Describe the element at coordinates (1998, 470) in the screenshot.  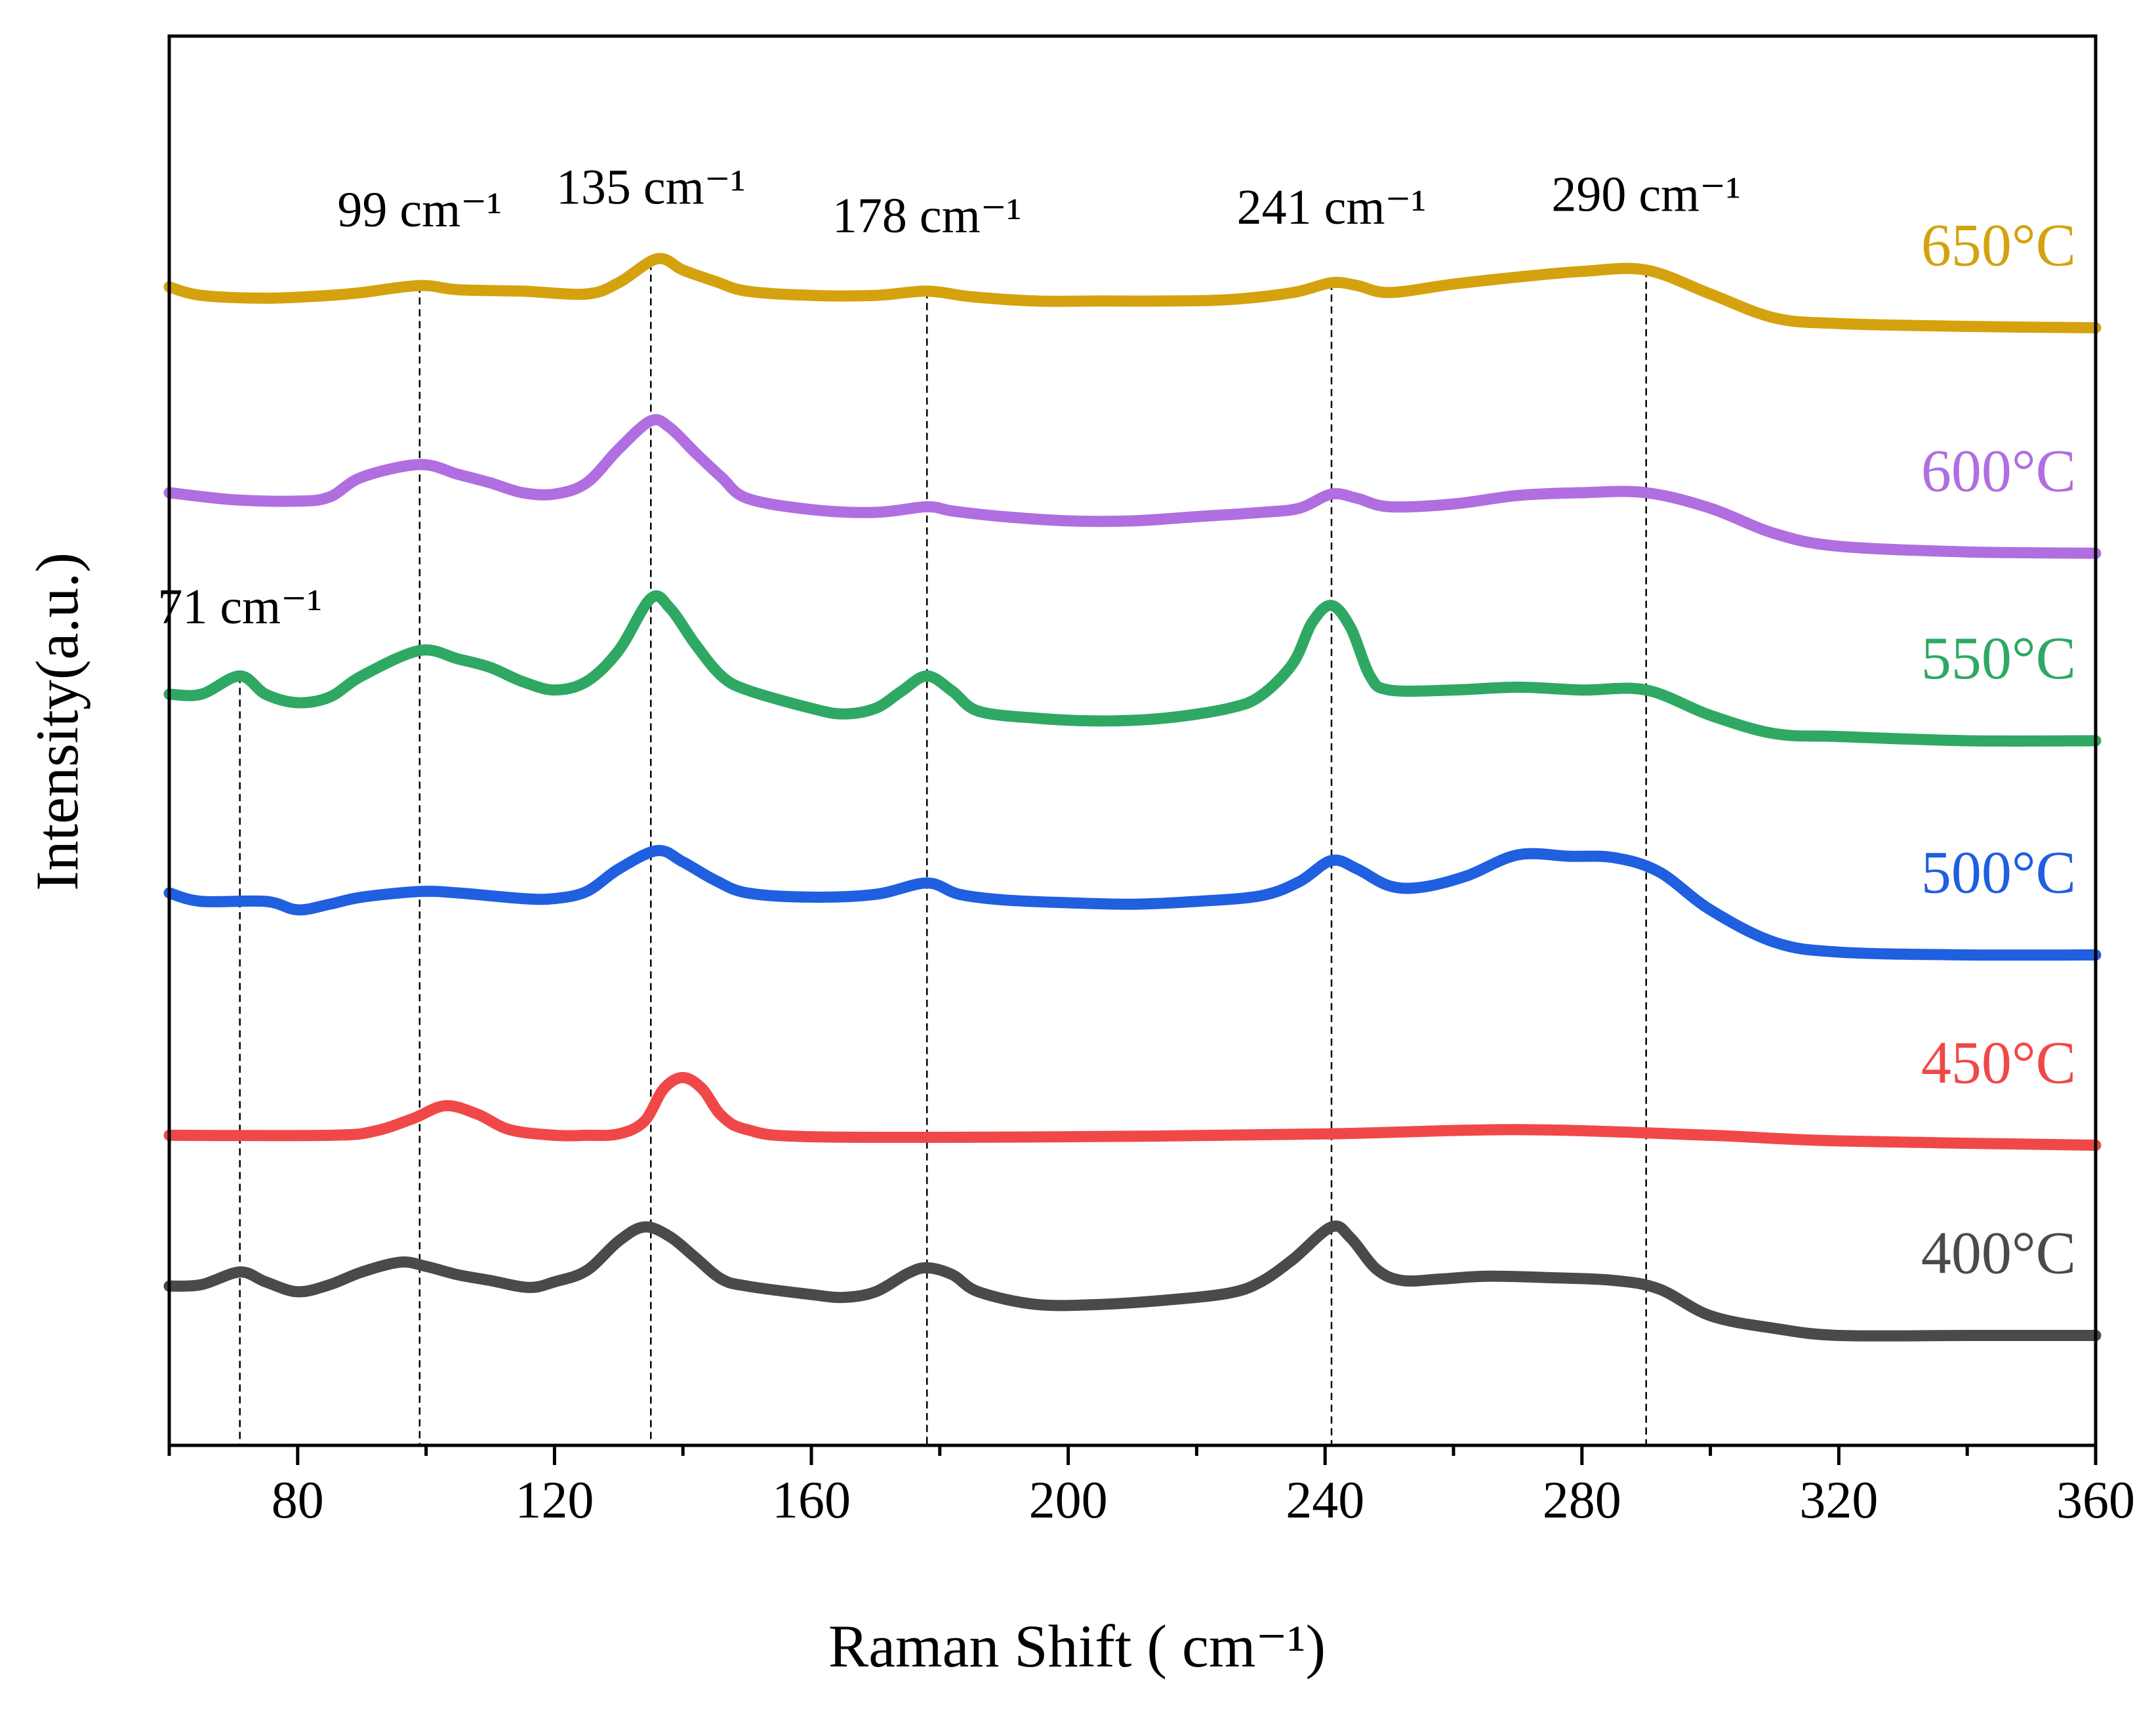
I see `series-label-600: 600°C` at that location.